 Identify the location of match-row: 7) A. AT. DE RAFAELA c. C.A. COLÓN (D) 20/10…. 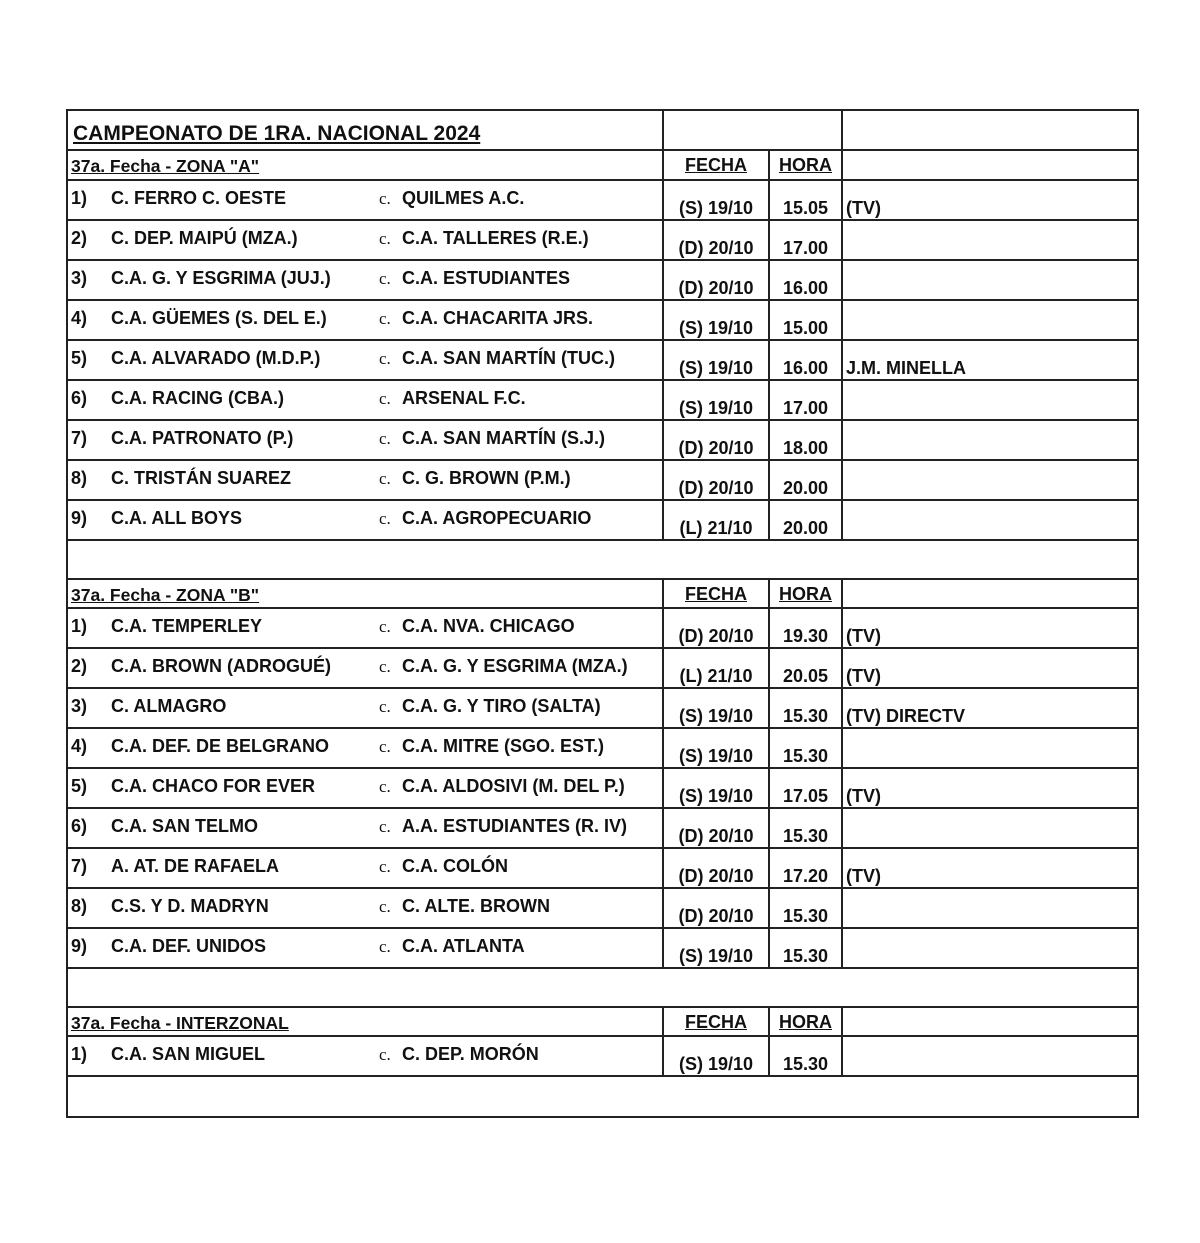
(602, 869).